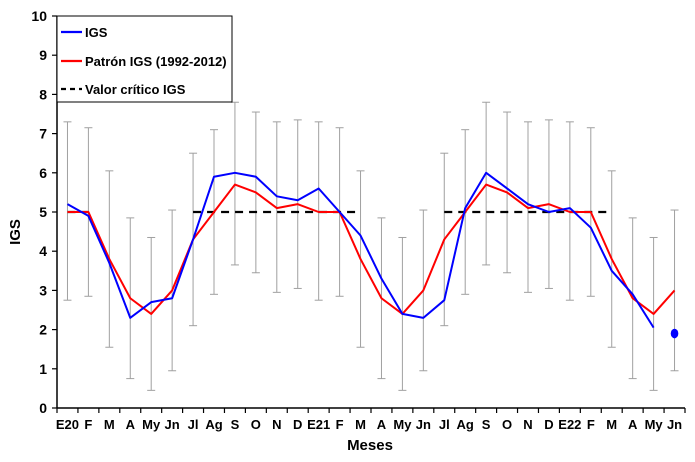 Image resolution: width=695 pixels, height=462 pixels. I want to click on x-tick-label: E21, so click(318, 424).